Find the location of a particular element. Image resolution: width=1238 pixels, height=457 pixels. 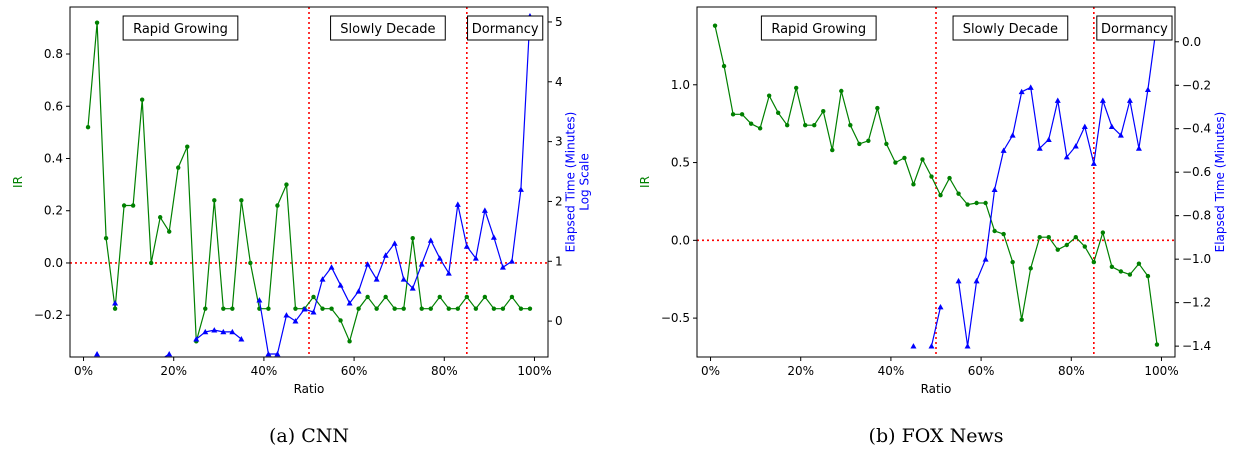

y2-tick-label: 0.0 is located at coordinates (1191, 42).